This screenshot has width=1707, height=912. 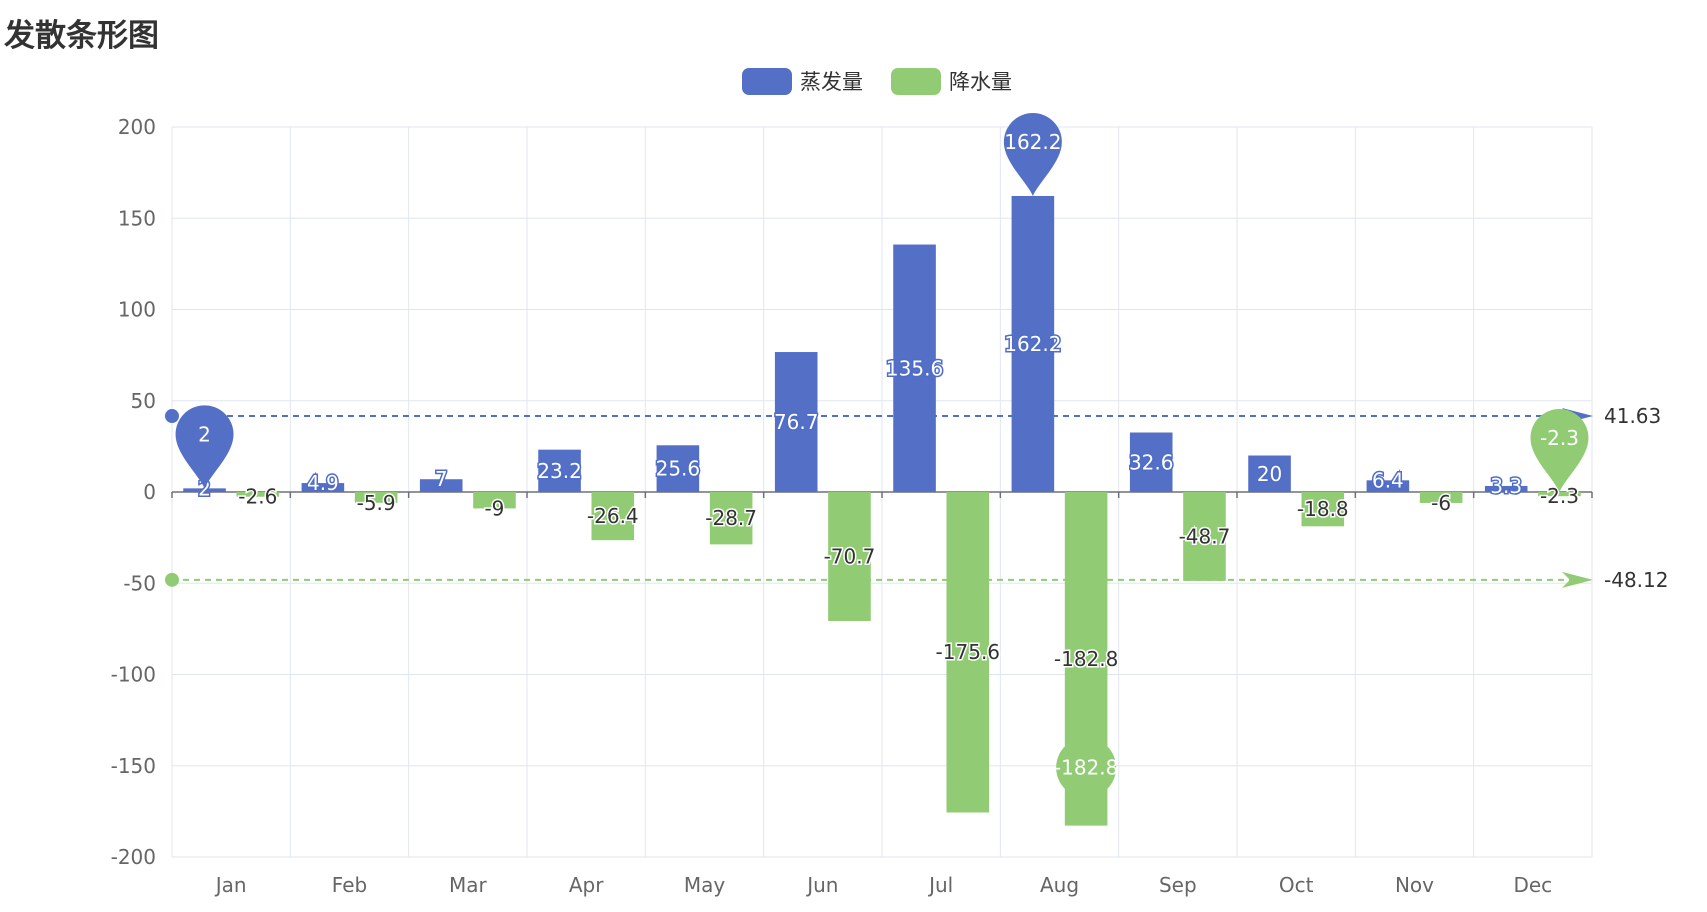 What do you see at coordinates (940, 885) in the screenshot?
I see `x-tick-label: Jul` at bounding box center [940, 885].